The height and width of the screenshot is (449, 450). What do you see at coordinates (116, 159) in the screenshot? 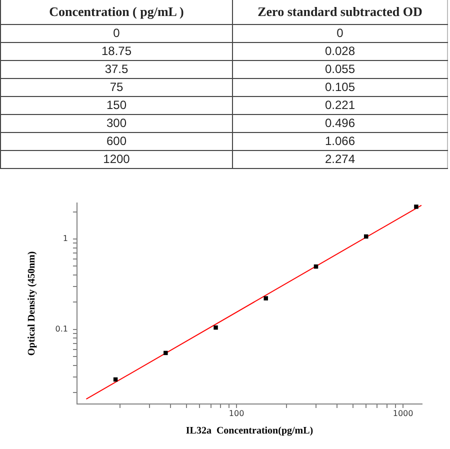
I see `category-label: 1200` at bounding box center [116, 159].